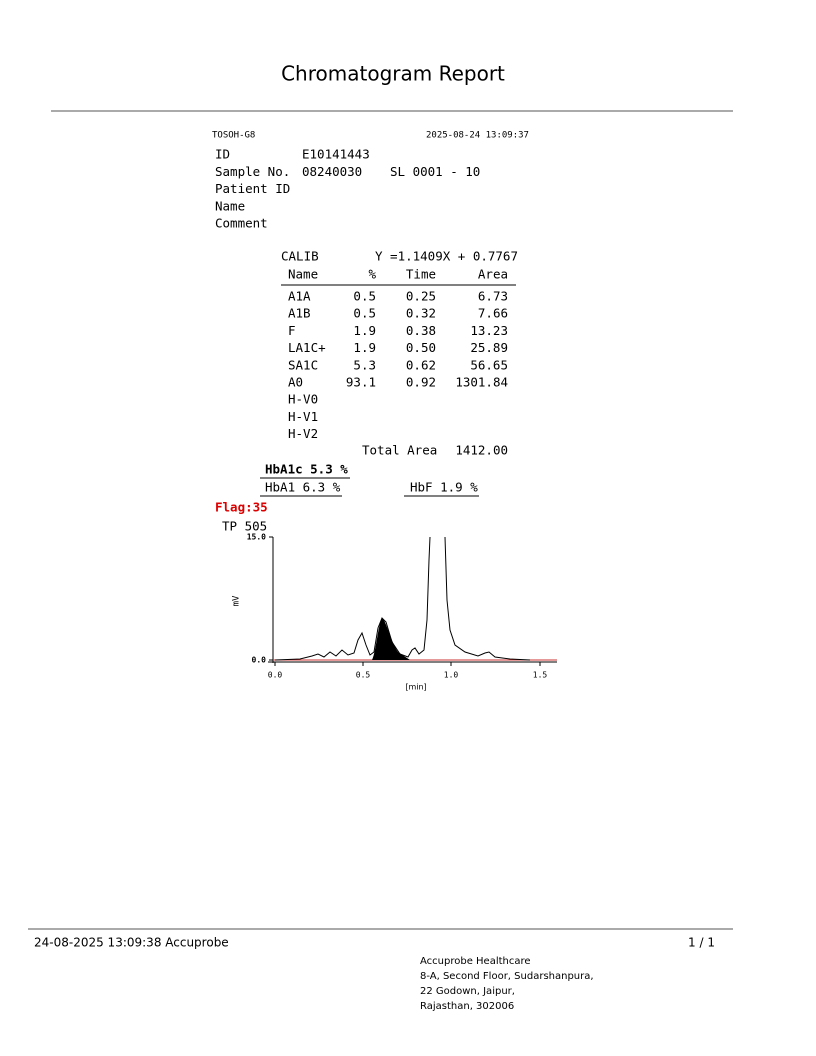  What do you see at coordinates (467, 1006) in the screenshot?
I see `address-line: Rajasthan, 302006` at bounding box center [467, 1006].